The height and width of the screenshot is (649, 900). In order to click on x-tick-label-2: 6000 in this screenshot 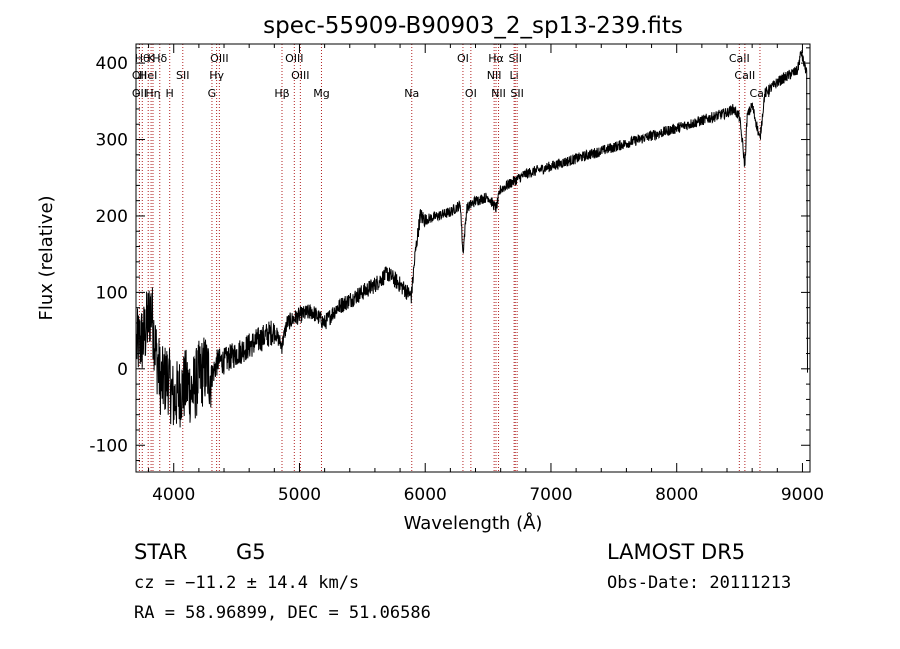, I will do `click(425, 495)`.